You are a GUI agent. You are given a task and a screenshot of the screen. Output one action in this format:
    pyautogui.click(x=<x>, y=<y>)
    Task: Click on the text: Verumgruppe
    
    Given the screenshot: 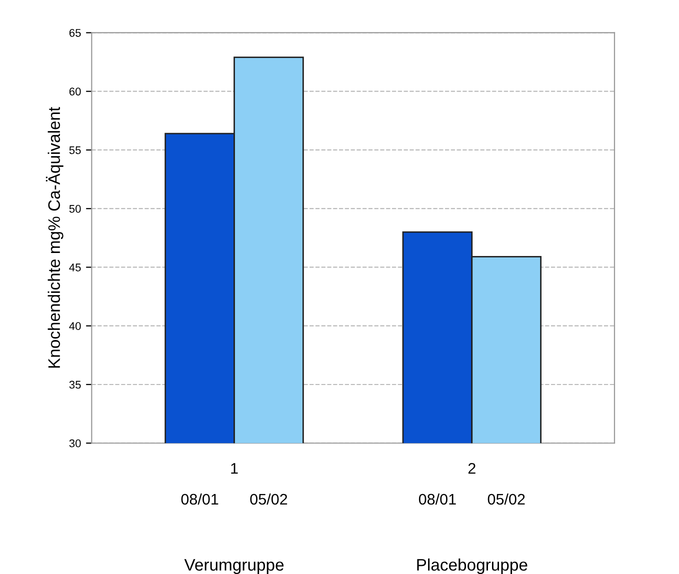 What is the action you would take?
    pyautogui.click(x=234, y=566)
    